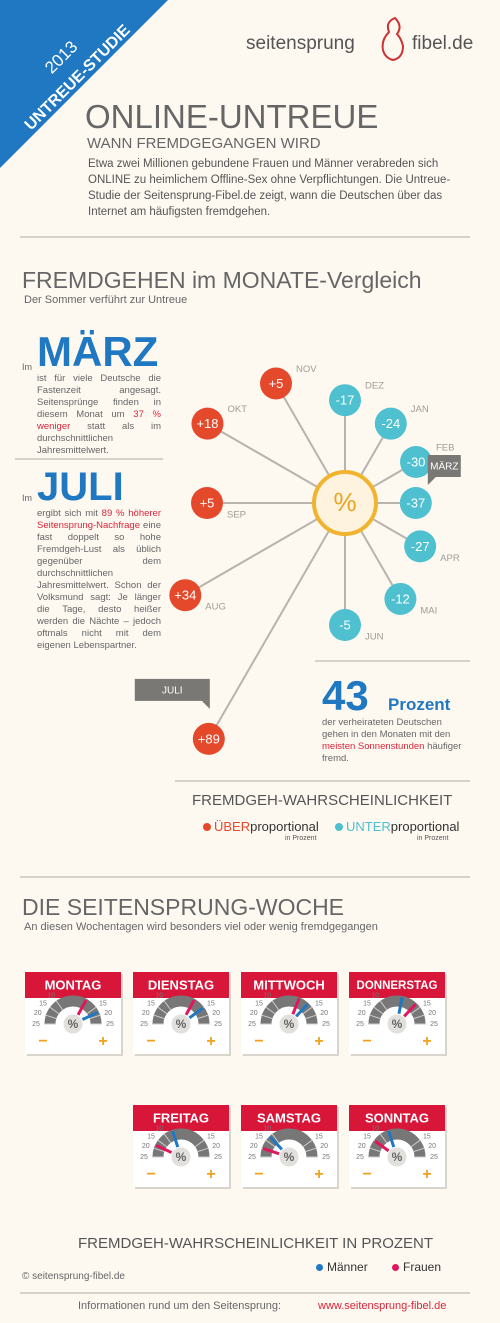  What do you see at coordinates (342, 1267) in the screenshot?
I see `legend-item: Männer` at bounding box center [342, 1267].